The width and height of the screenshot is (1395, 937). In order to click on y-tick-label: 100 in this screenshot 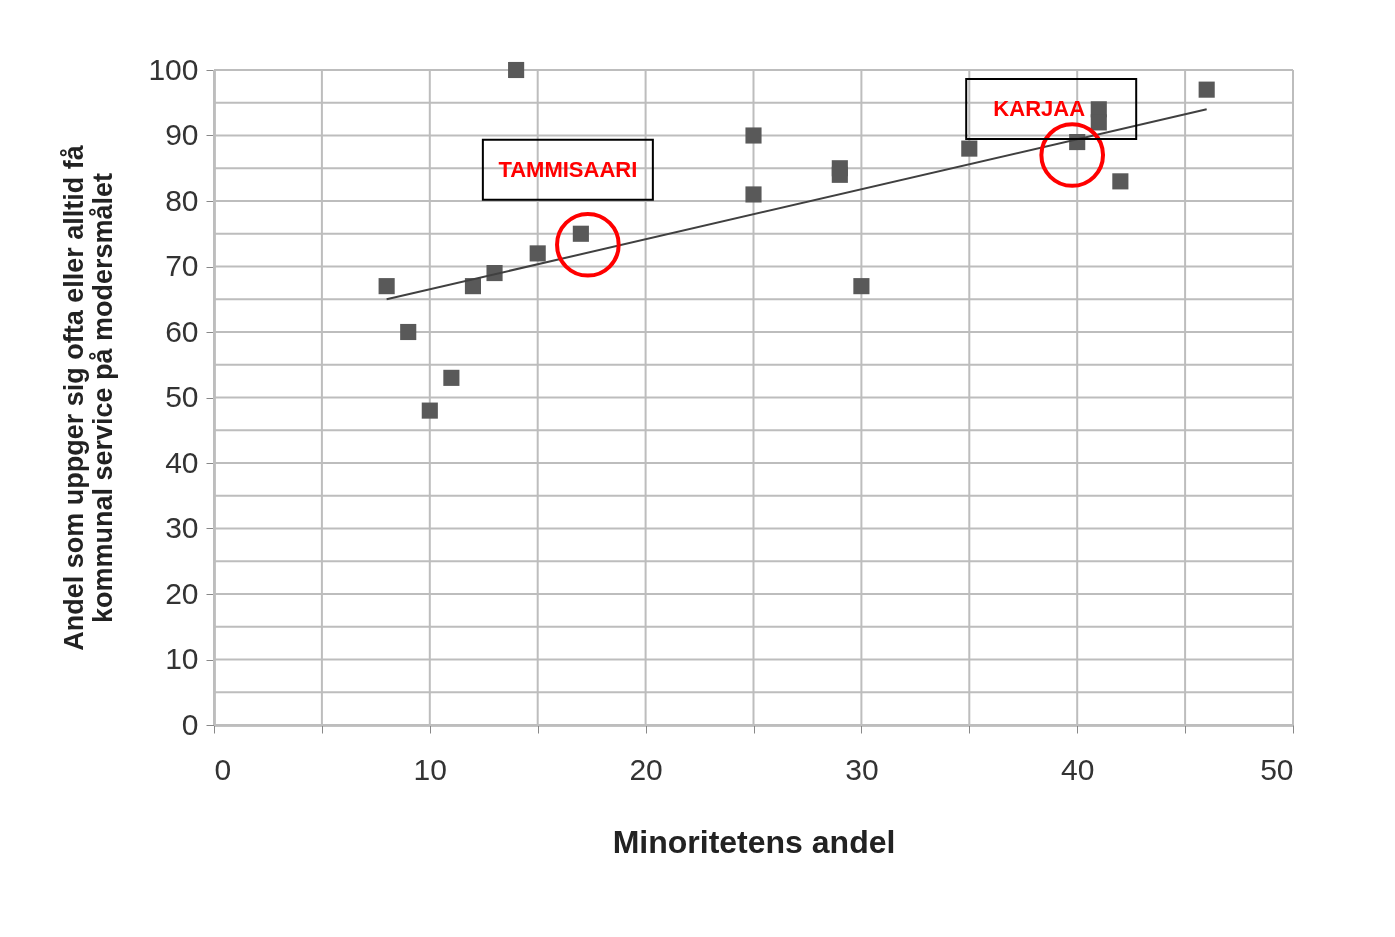, I will do `click(173, 69)`.